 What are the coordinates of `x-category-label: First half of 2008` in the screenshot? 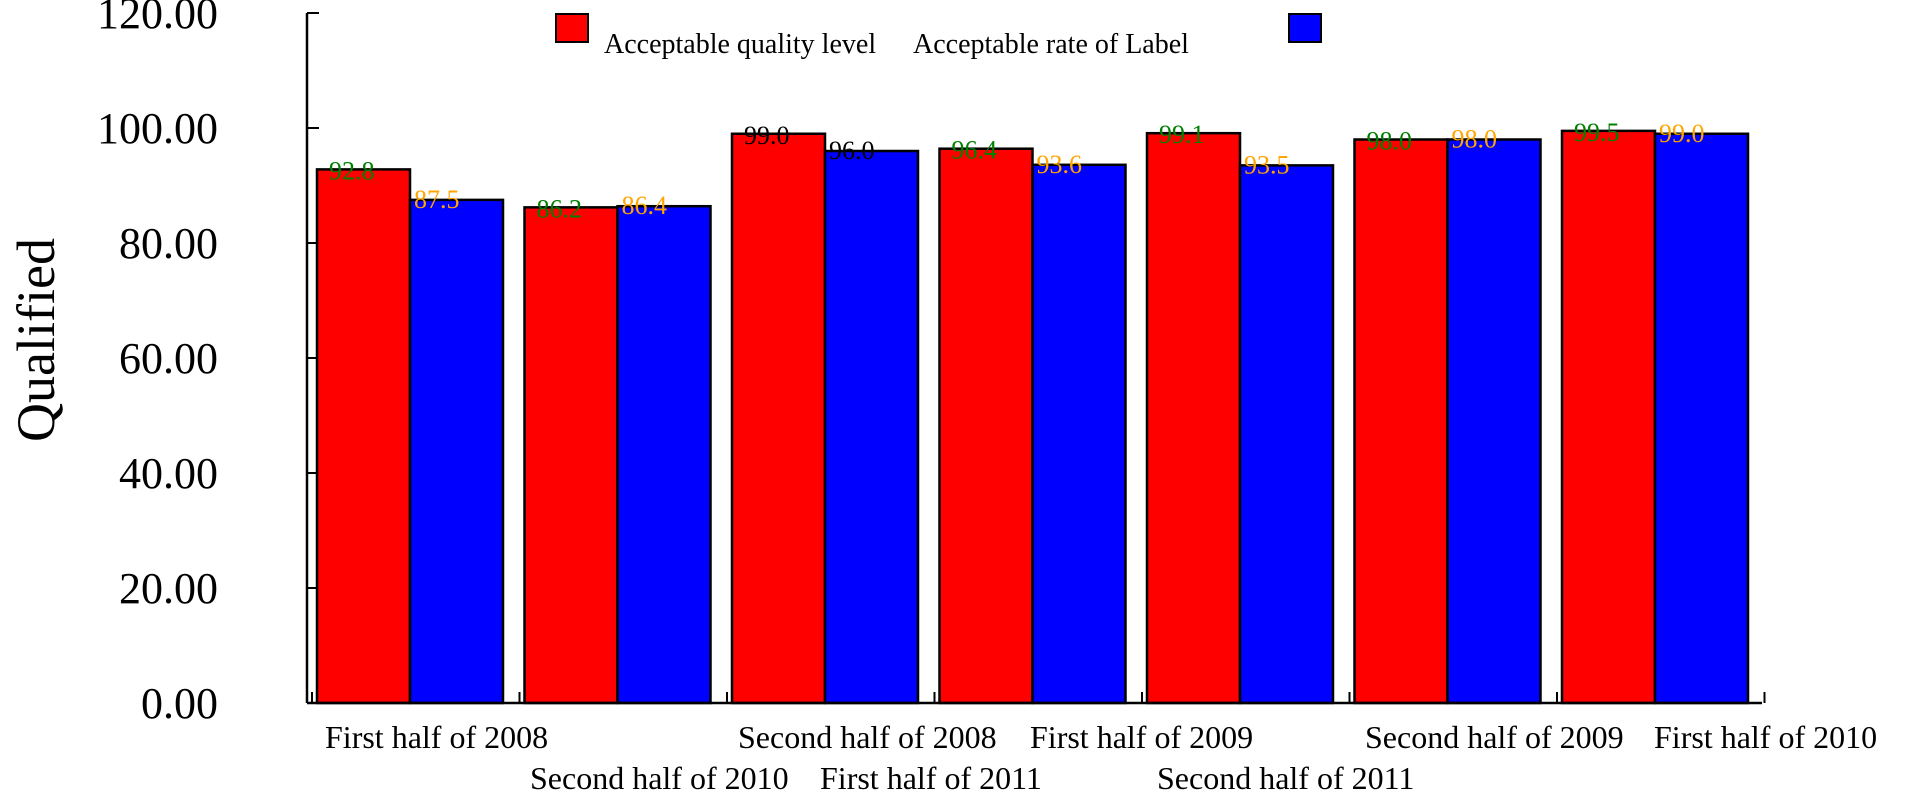 It's located at (436, 737).